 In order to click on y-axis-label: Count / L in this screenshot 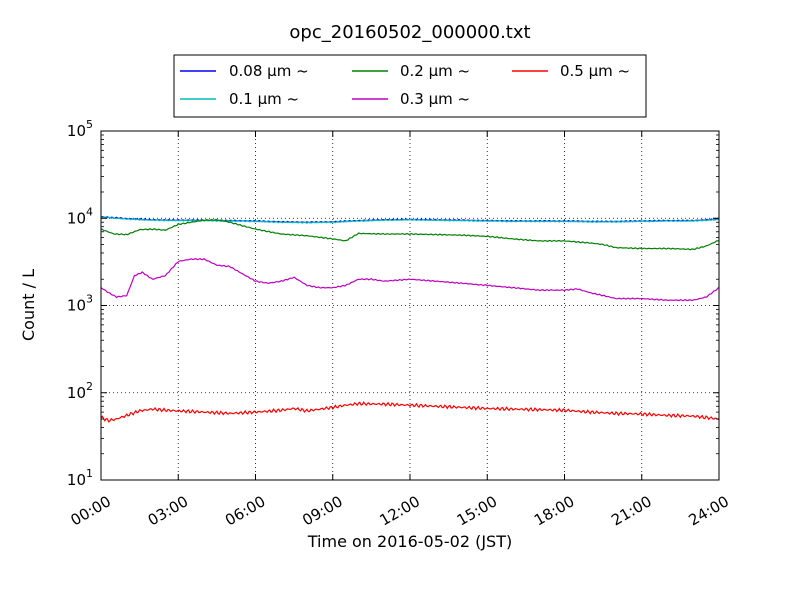, I will do `click(28, 305)`.